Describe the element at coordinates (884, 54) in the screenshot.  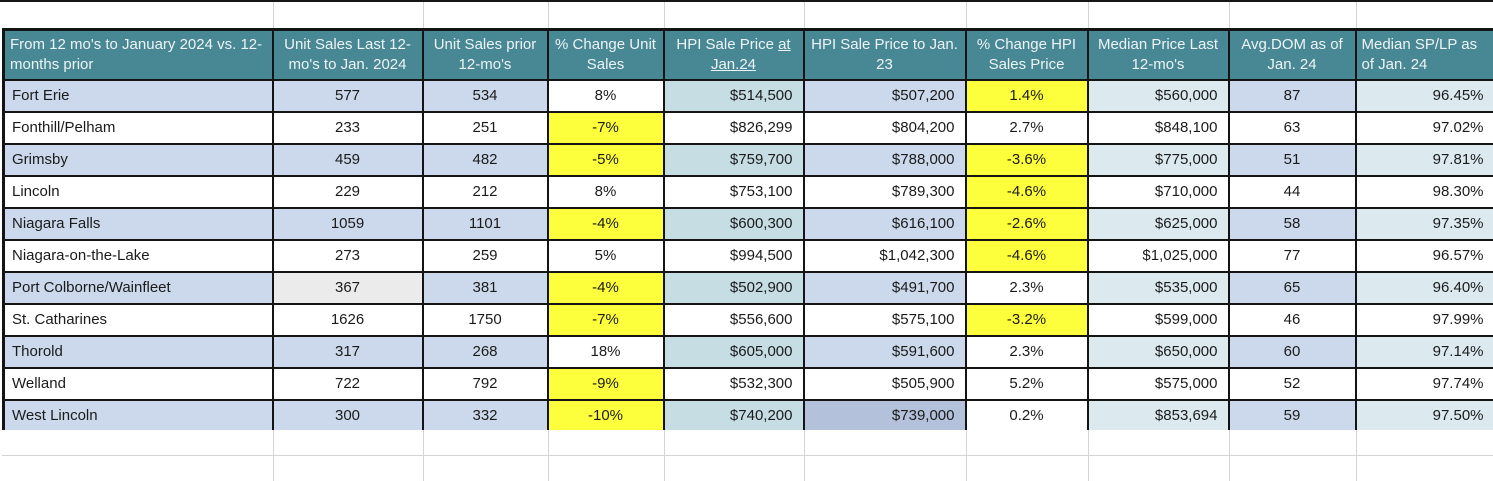
I see `column-header-hpi-jan23: HPI Sale Price to Jan. 23` at that location.